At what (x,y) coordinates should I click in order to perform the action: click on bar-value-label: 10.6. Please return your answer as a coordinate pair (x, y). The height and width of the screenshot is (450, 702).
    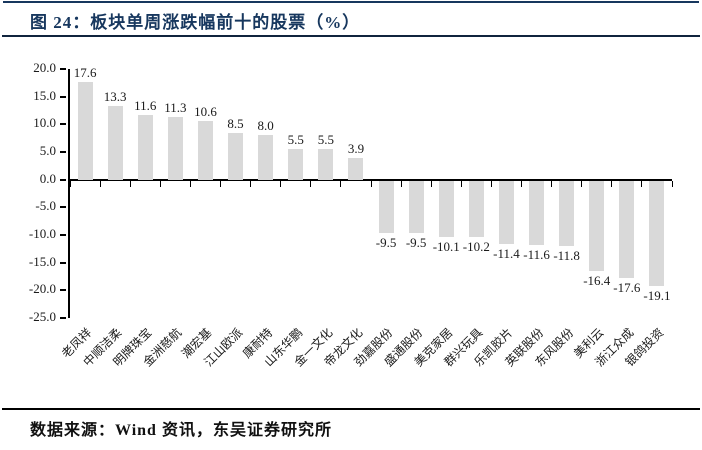
    Looking at the image, I should click on (205, 111).